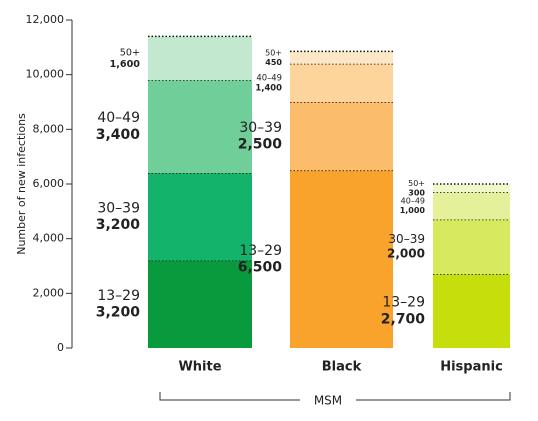  I want to click on value-label: 2,700, so click(403, 320).